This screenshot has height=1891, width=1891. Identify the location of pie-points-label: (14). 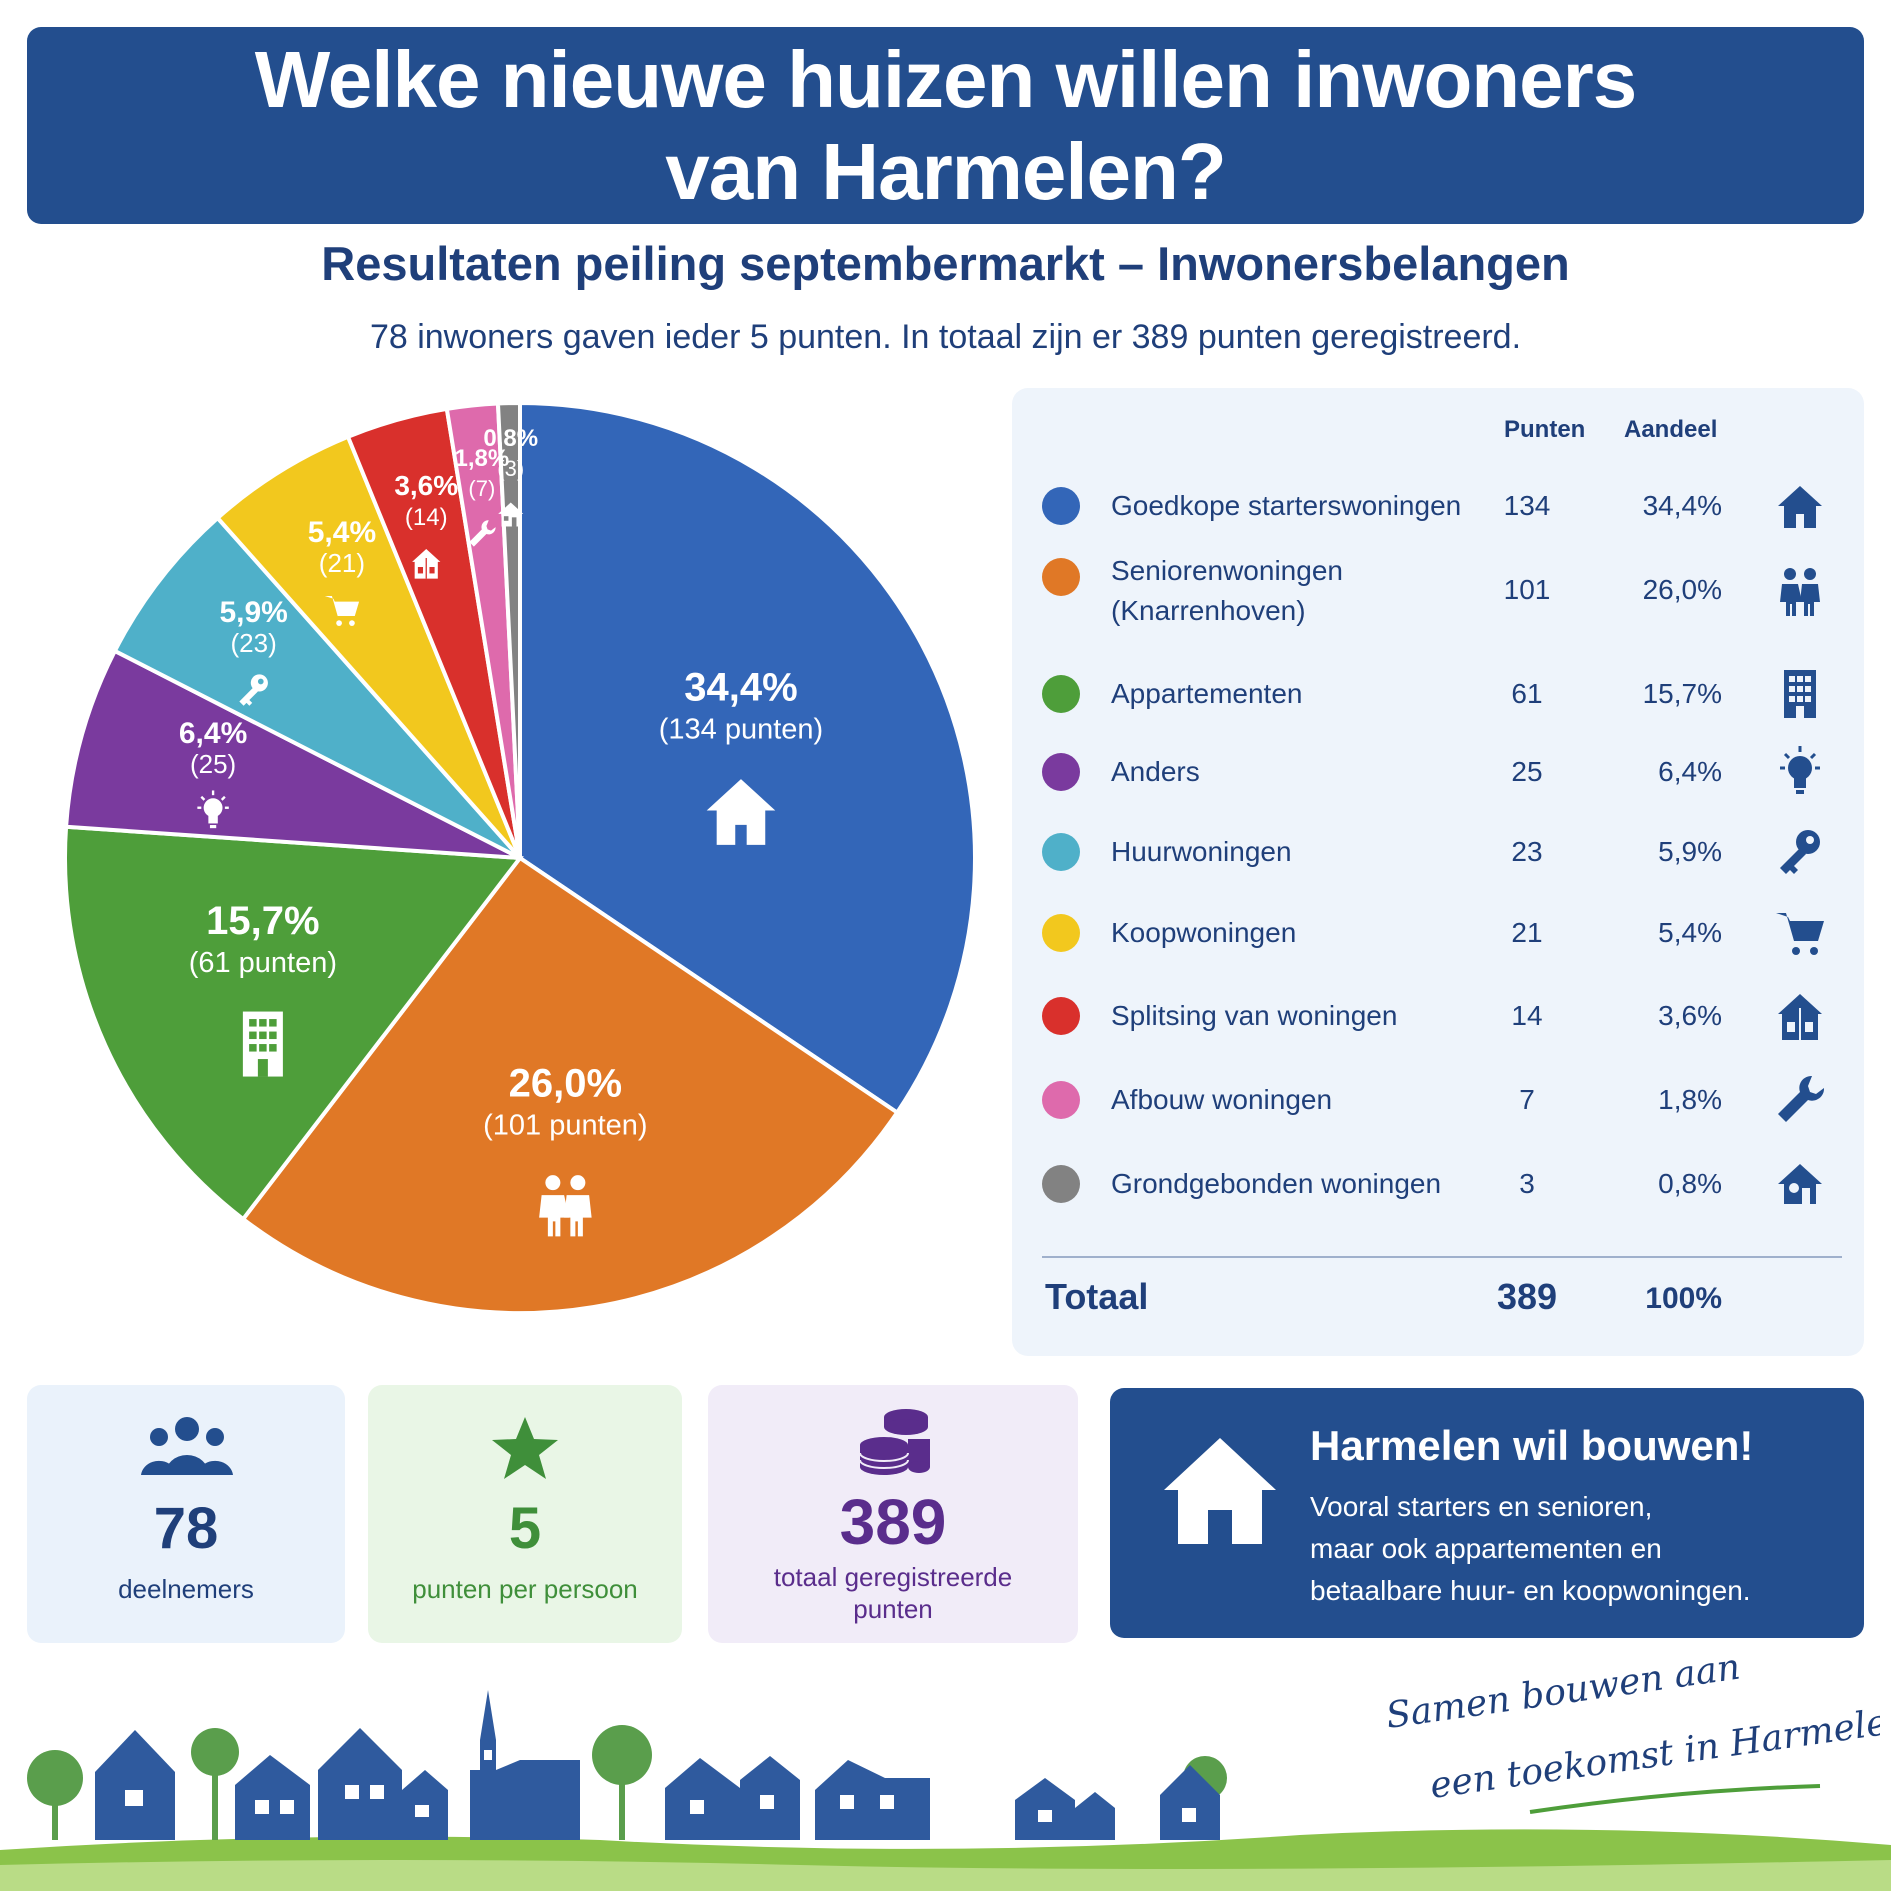
(426, 517).